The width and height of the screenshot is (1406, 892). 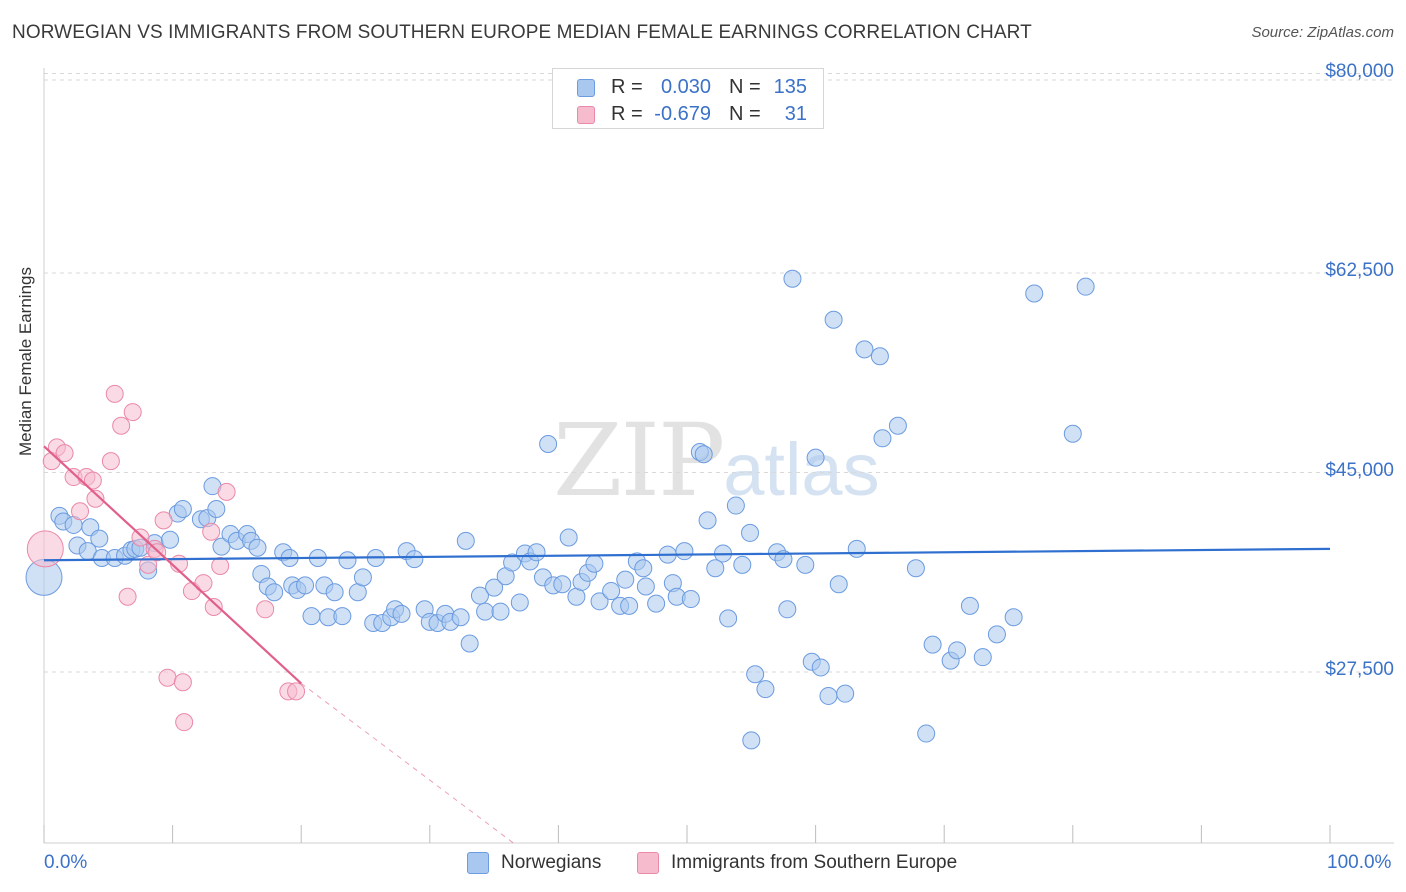 What do you see at coordinates (1359, 470) in the screenshot?
I see `y-tick-label: $45,000` at bounding box center [1359, 470].